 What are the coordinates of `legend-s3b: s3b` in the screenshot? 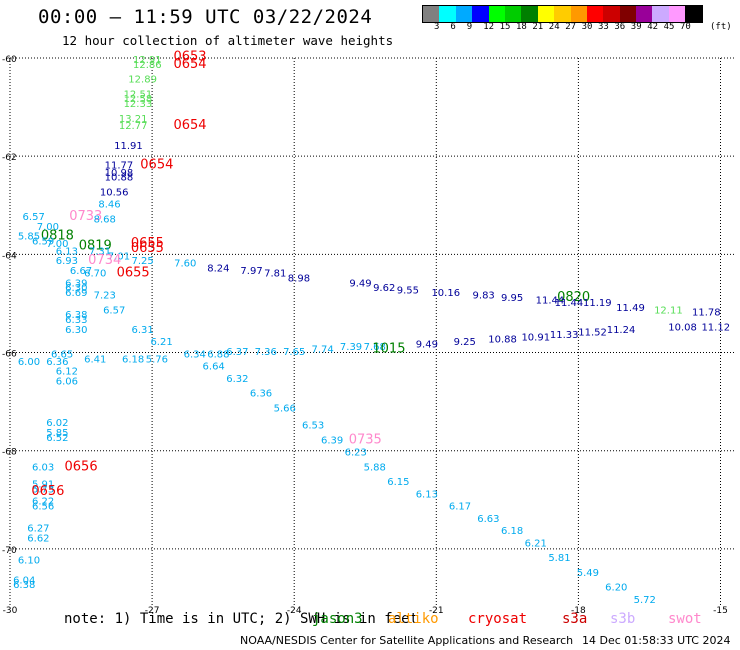 It's located at (623, 619).